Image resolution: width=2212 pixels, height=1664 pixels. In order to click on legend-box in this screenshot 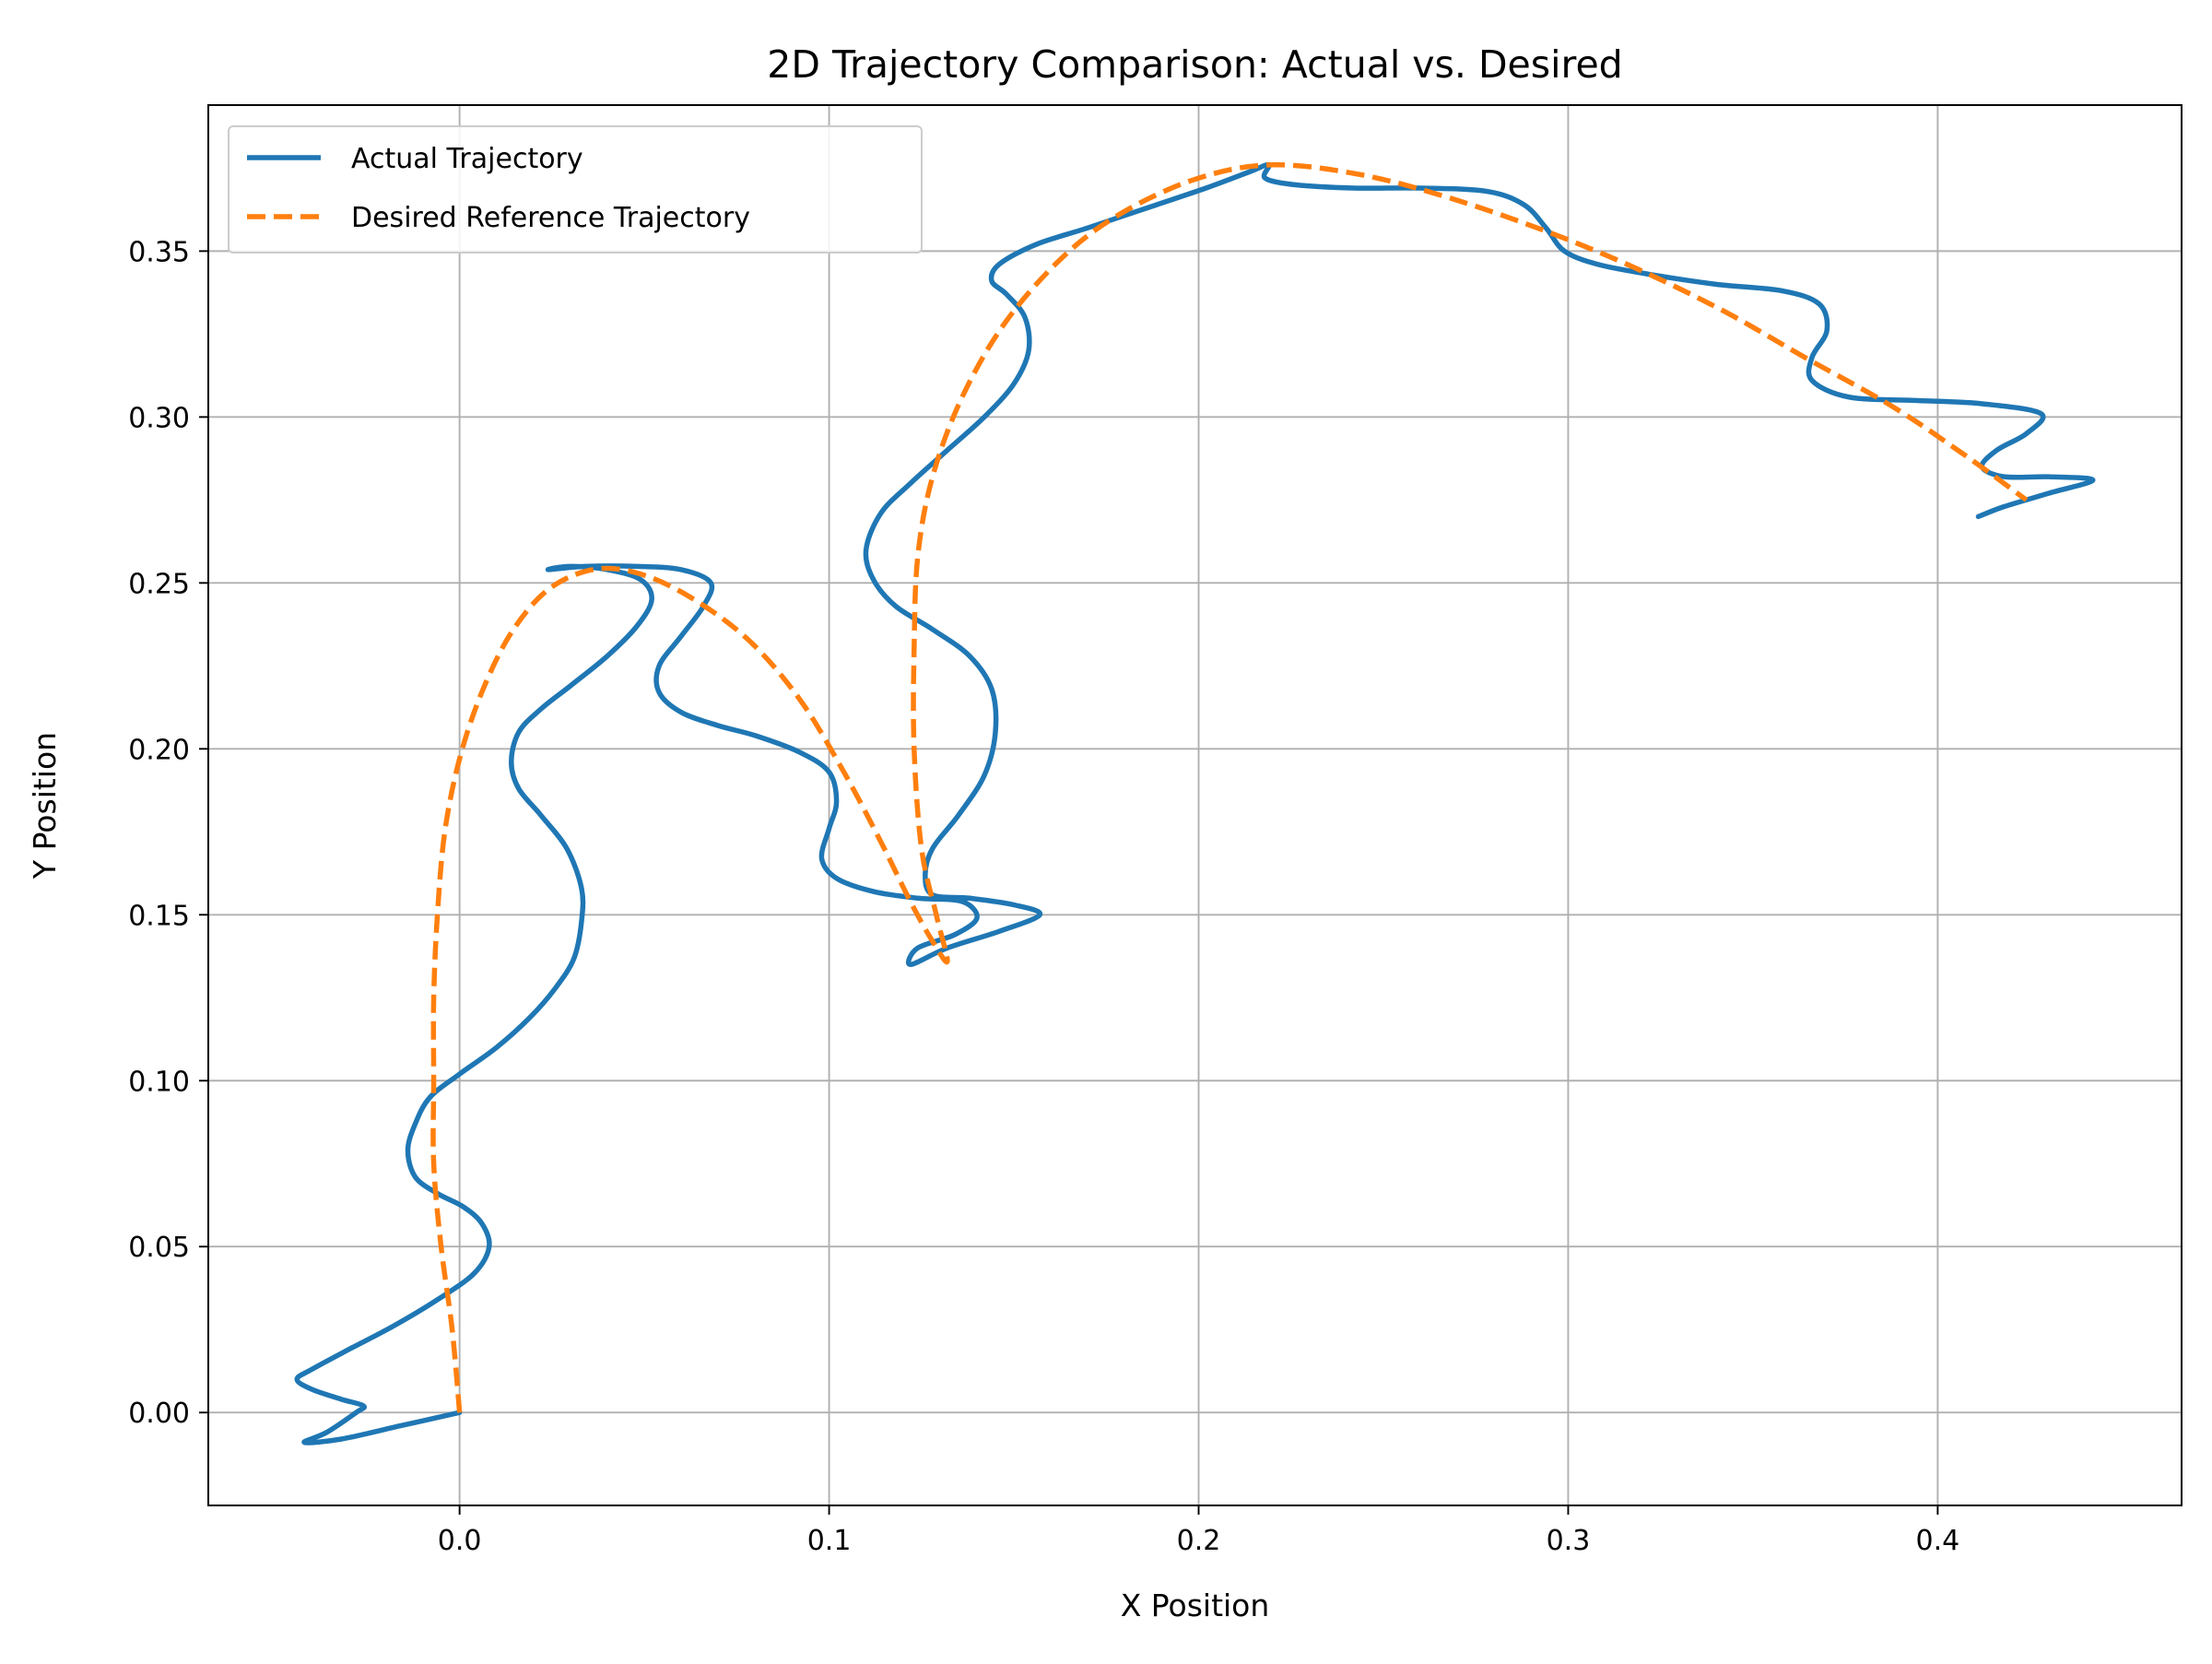, I will do `click(575, 189)`.